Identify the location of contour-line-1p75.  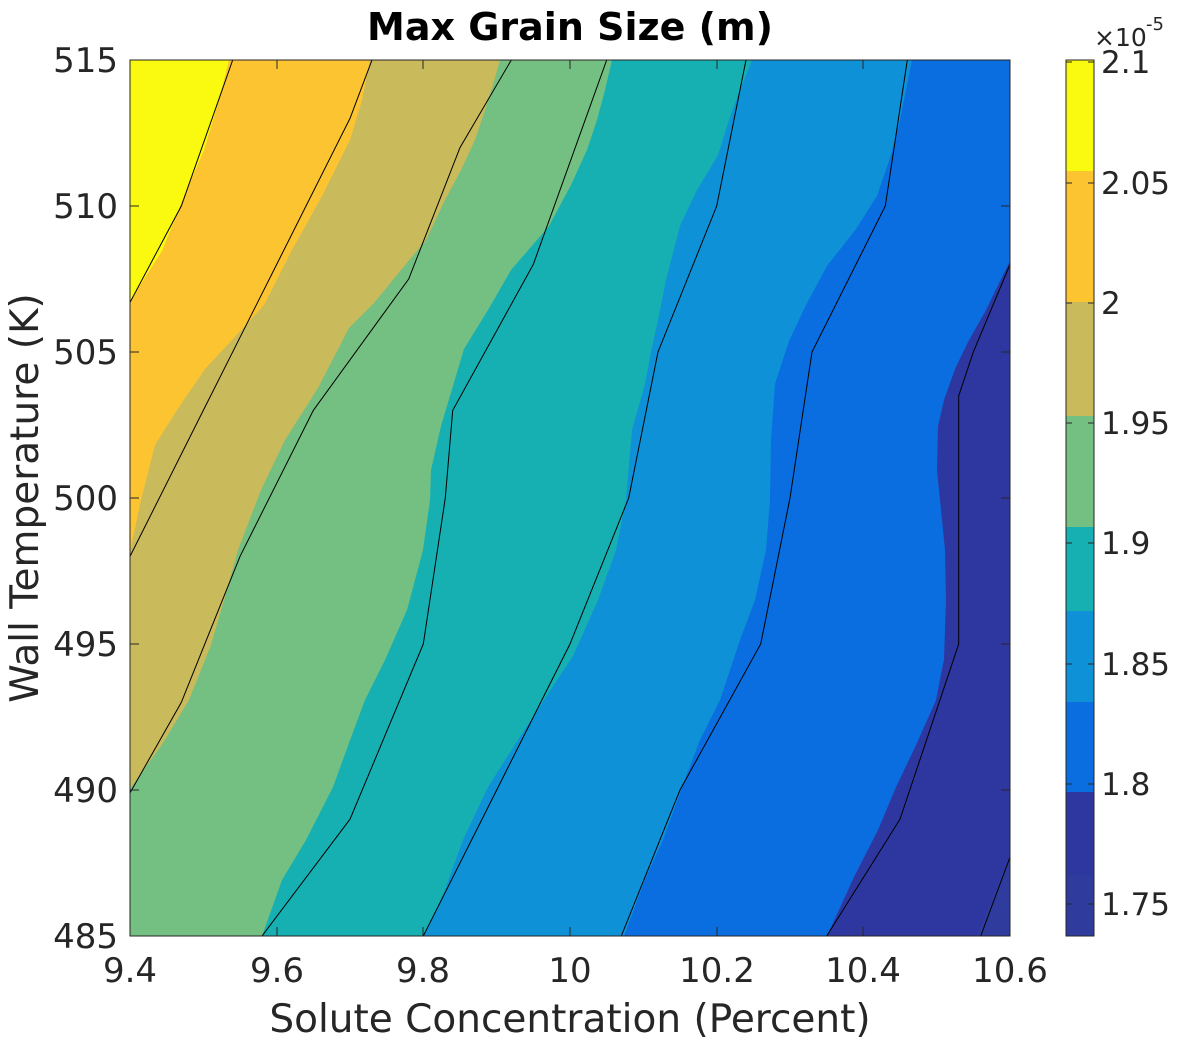
(995, 896).